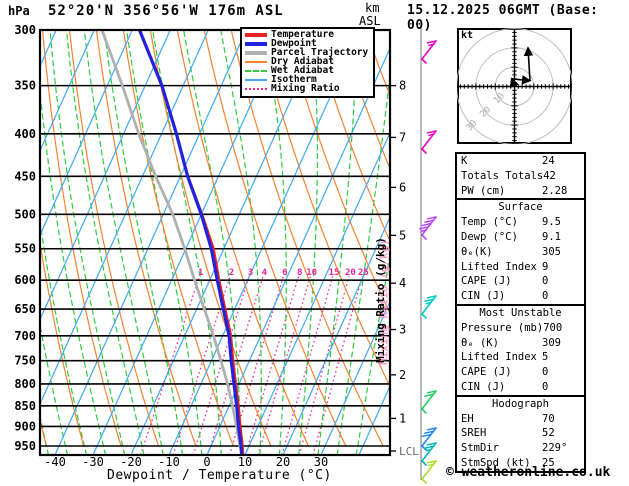 The width and height of the screenshot is (629, 486). I want to click on km-tick-label: 1, so click(402, 418).